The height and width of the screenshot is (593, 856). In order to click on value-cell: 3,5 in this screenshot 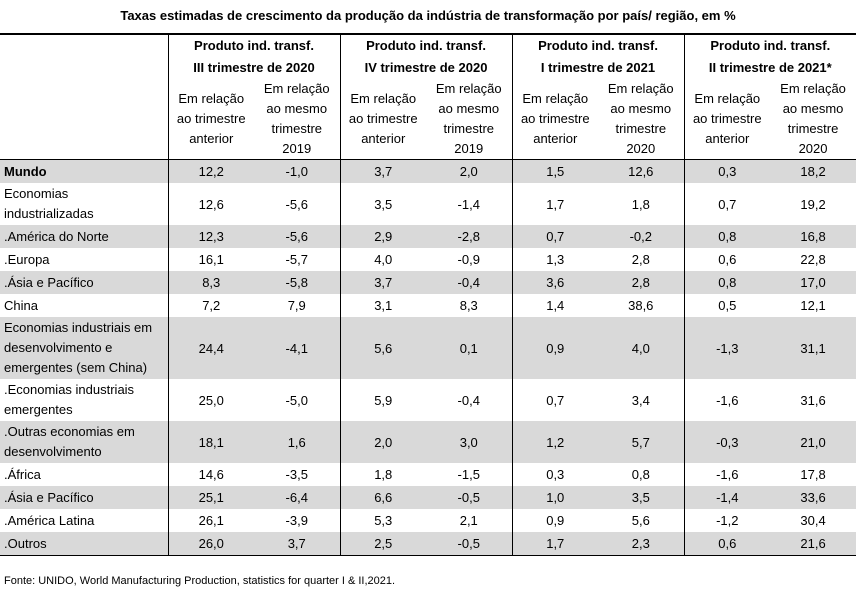, I will do `click(382, 204)`.